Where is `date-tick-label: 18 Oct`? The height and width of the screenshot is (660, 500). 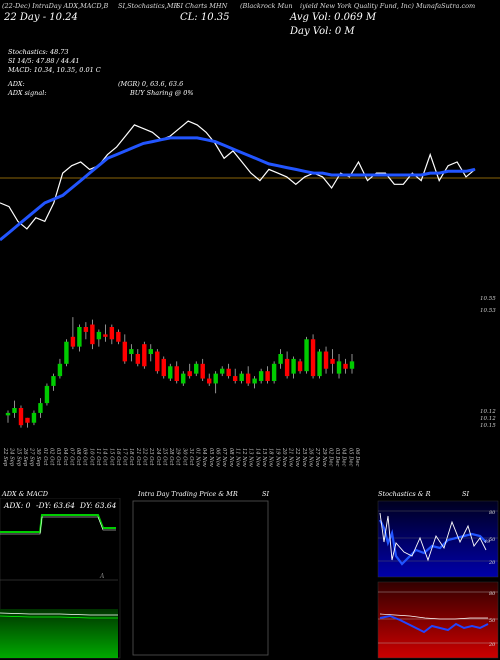
date-tick-label: 18 Oct is located at coordinates (131, 457).